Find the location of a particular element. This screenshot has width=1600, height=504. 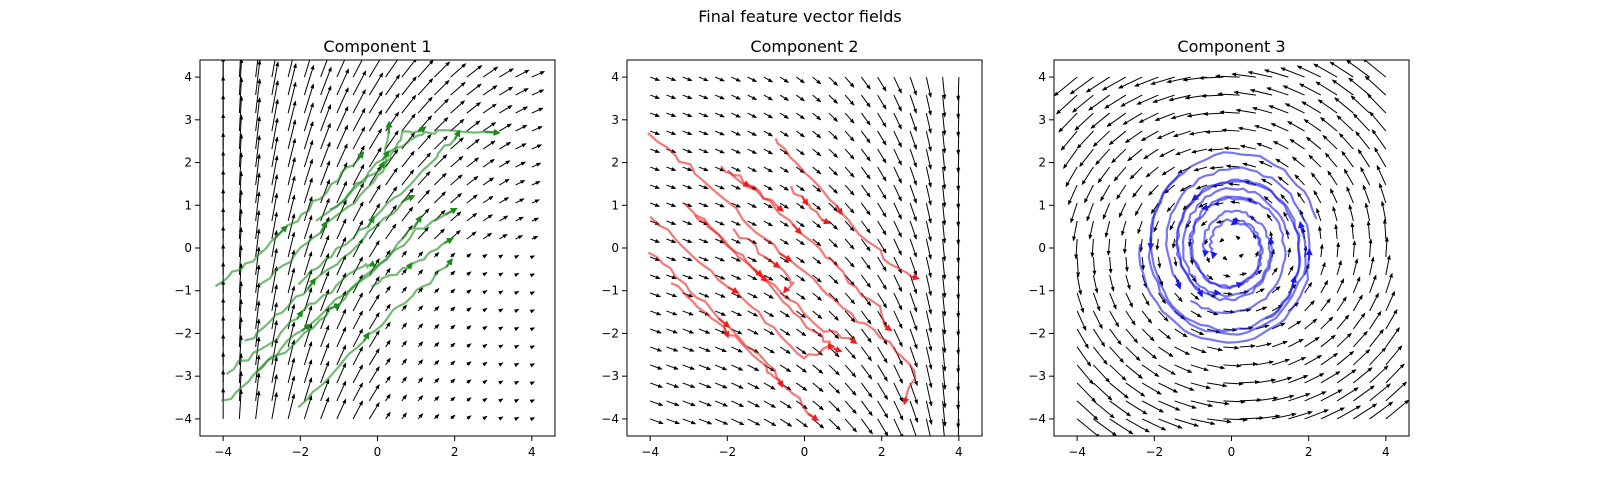

y-tick-label: 4 is located at coordinates (615, 77).